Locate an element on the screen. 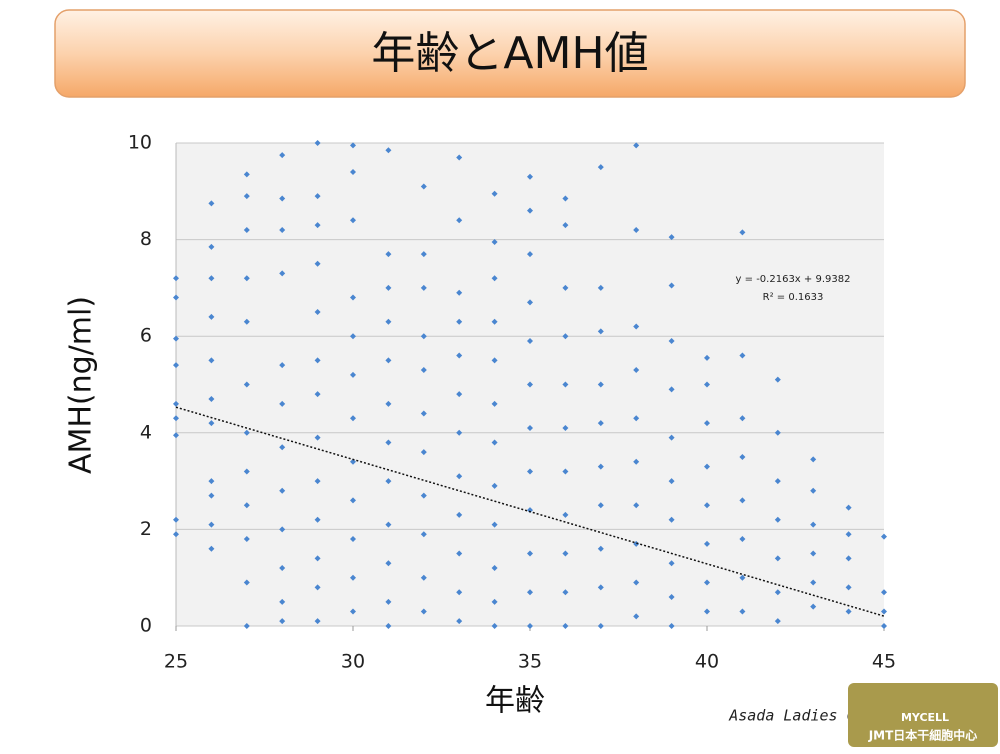 This screenshot has height=754, width=1000. y-axis-label: AMH(ng/ml) is located at coordinates (81, 385).